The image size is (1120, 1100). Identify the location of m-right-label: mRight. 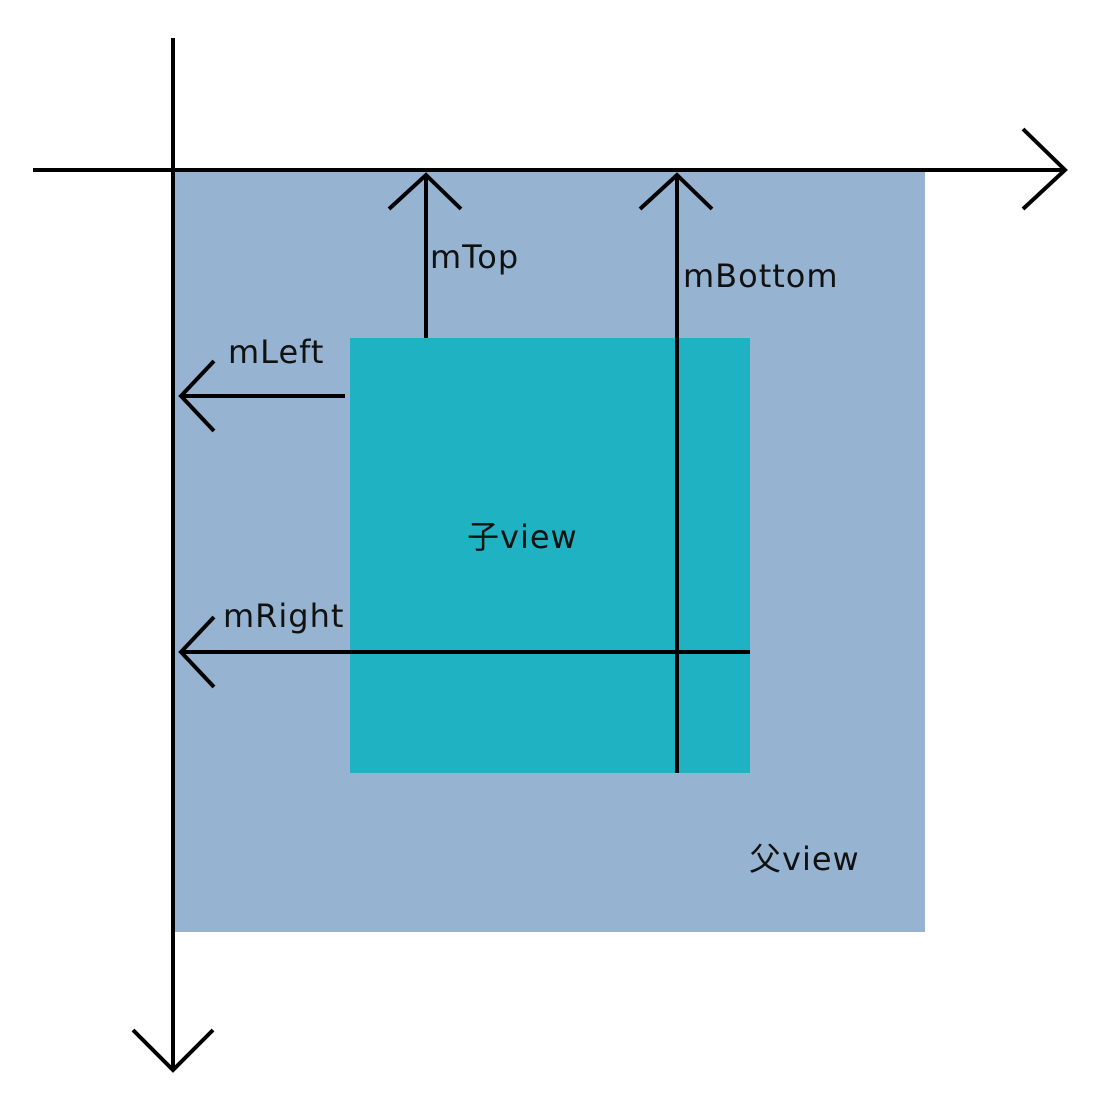
(283, 616).